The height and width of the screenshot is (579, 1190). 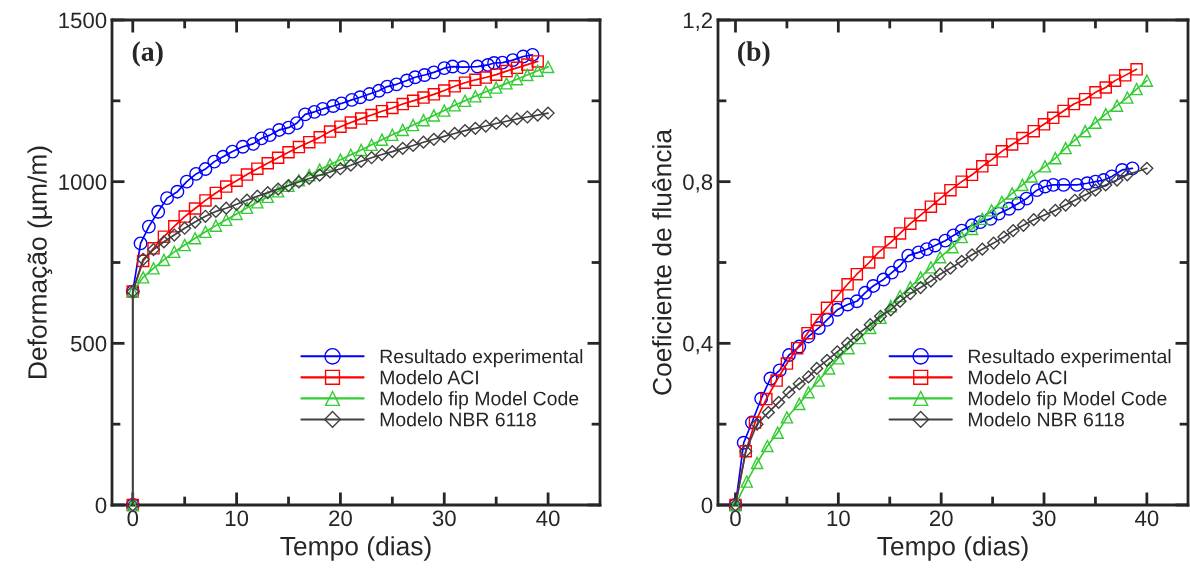 What do you see at coordinates (548, 518) in the screenshot?
I see `x-tick-label: 40` at bounding box center [548, 518].